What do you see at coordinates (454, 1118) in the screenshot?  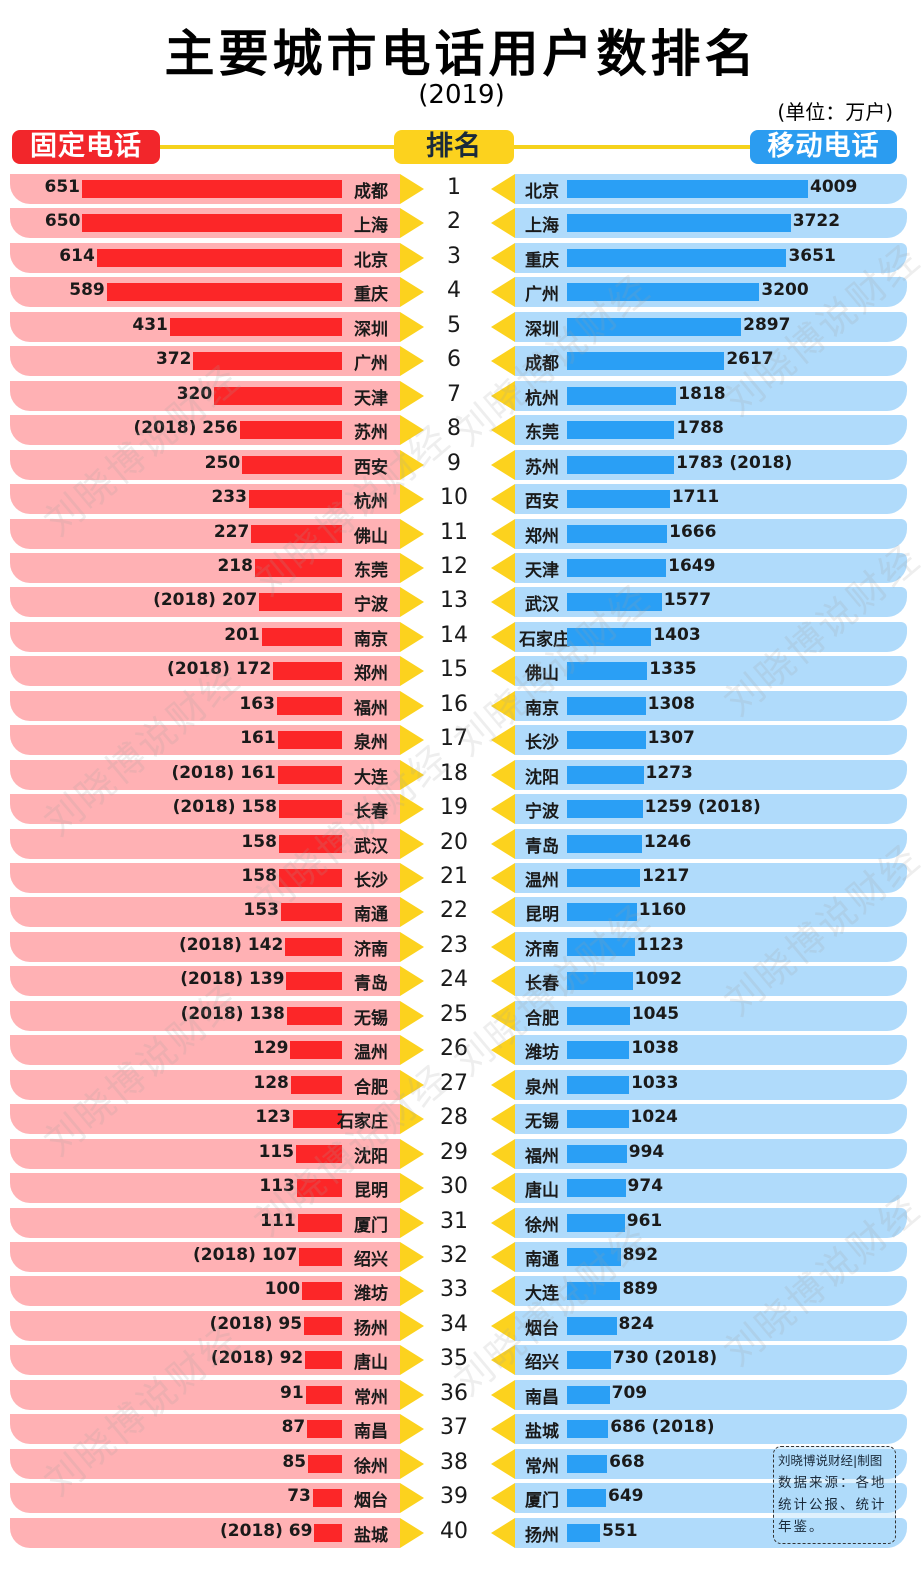 I see `rank-number: 28` at bounding box center [454, 1118].